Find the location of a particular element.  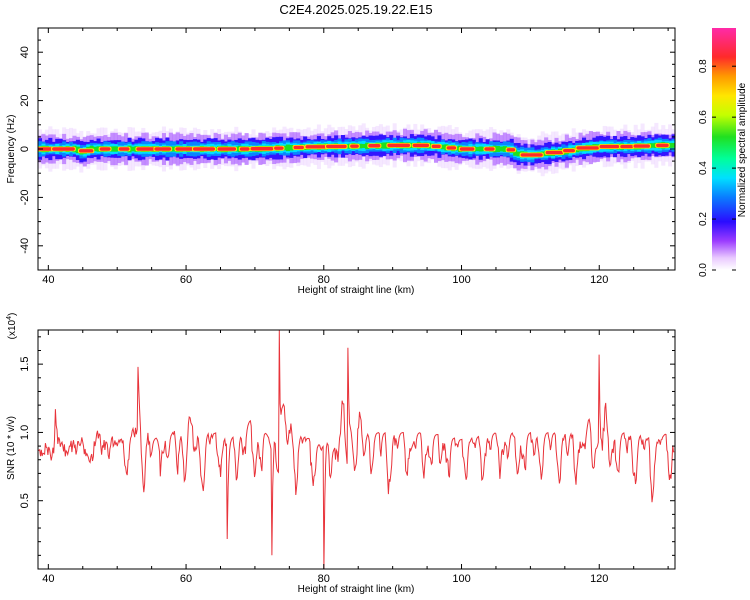

spectrogram-ytick-label: -40 is located at coordinates (25, 246).